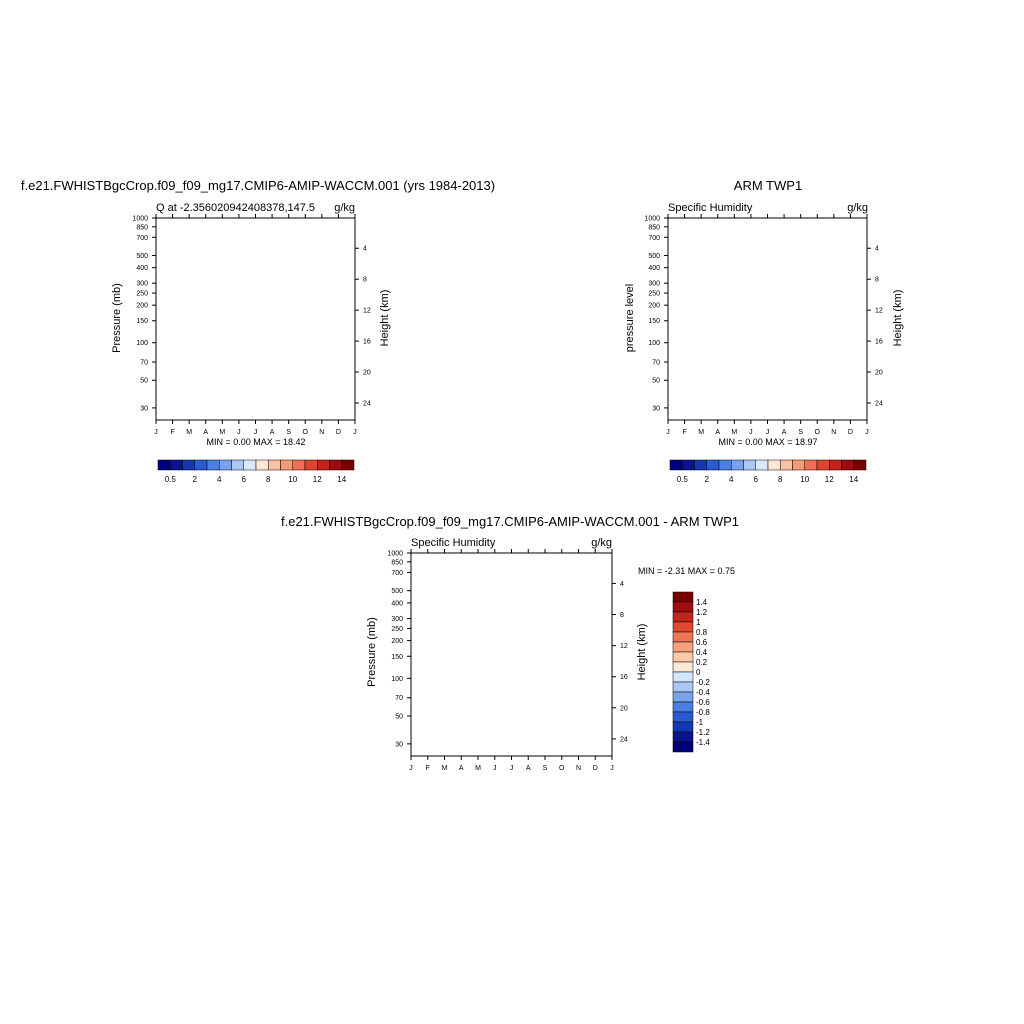 This screenshot has width=1024, height=1024. I want to click on y-tick-label: 50, so click(144, 381).